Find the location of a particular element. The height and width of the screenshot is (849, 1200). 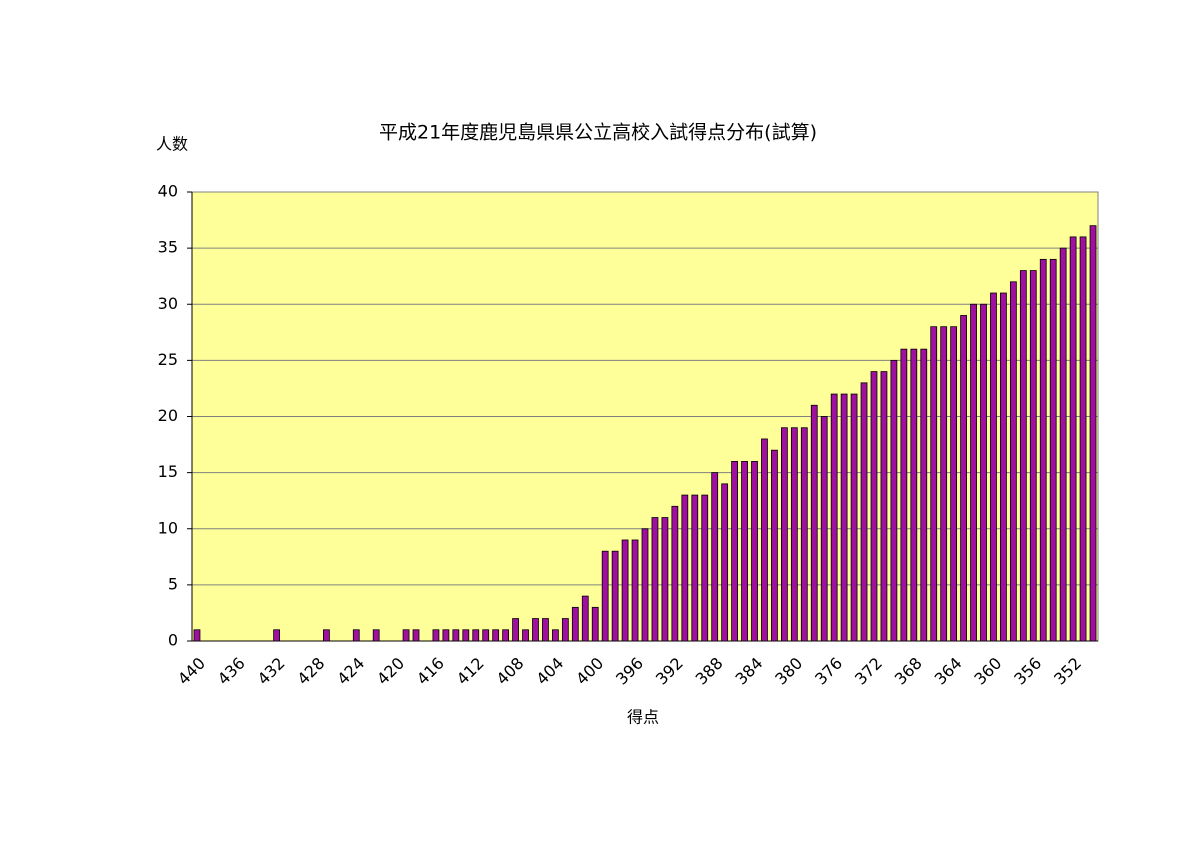

x-tick-label: 380 is located at coordinates (788, 671).